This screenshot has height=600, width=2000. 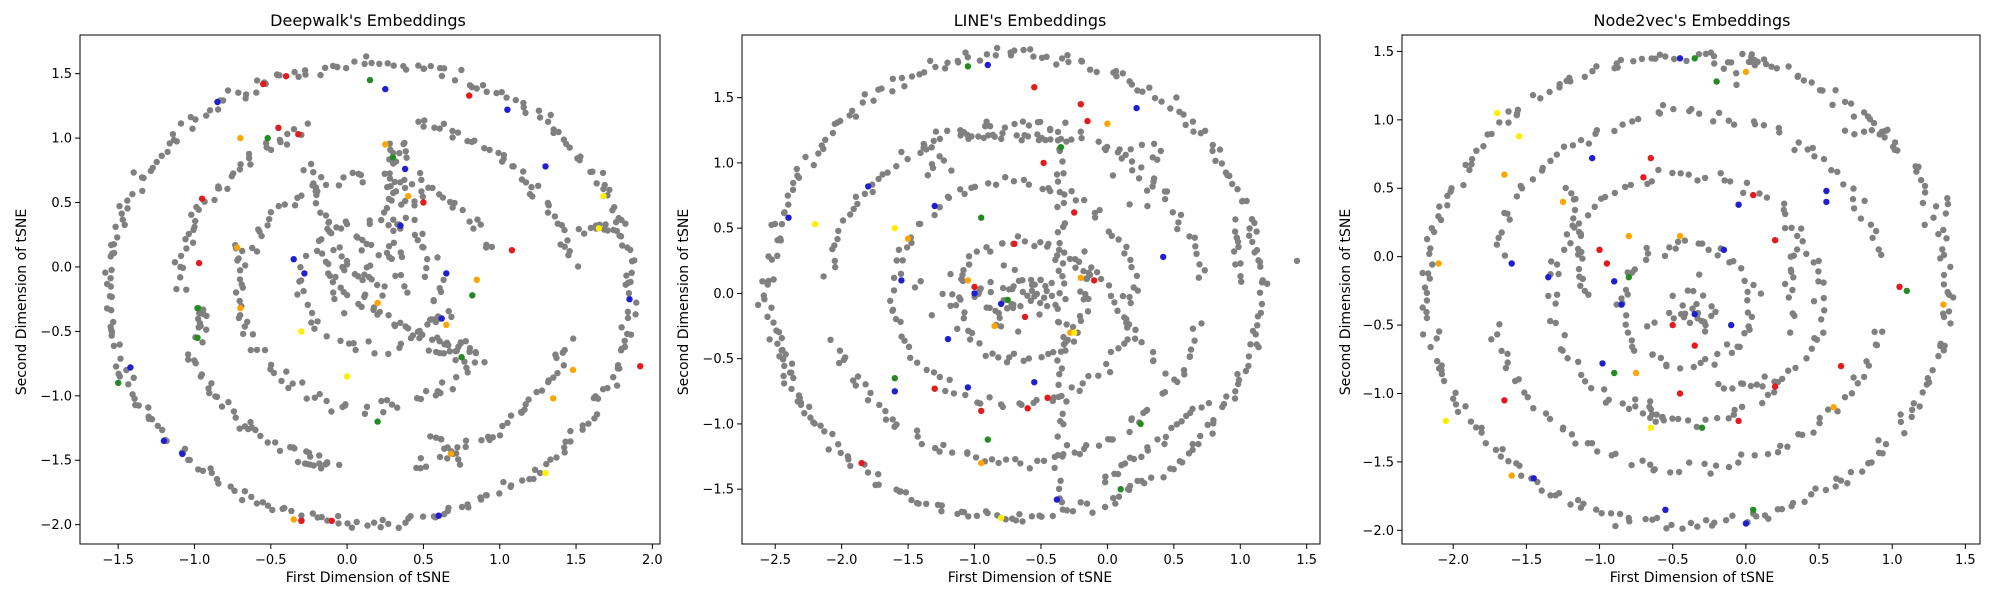 What do you see at coordinates (271, 560) in the screenshot?
I see `x-tick-label: −0.5` at bounding box center [271, 560].